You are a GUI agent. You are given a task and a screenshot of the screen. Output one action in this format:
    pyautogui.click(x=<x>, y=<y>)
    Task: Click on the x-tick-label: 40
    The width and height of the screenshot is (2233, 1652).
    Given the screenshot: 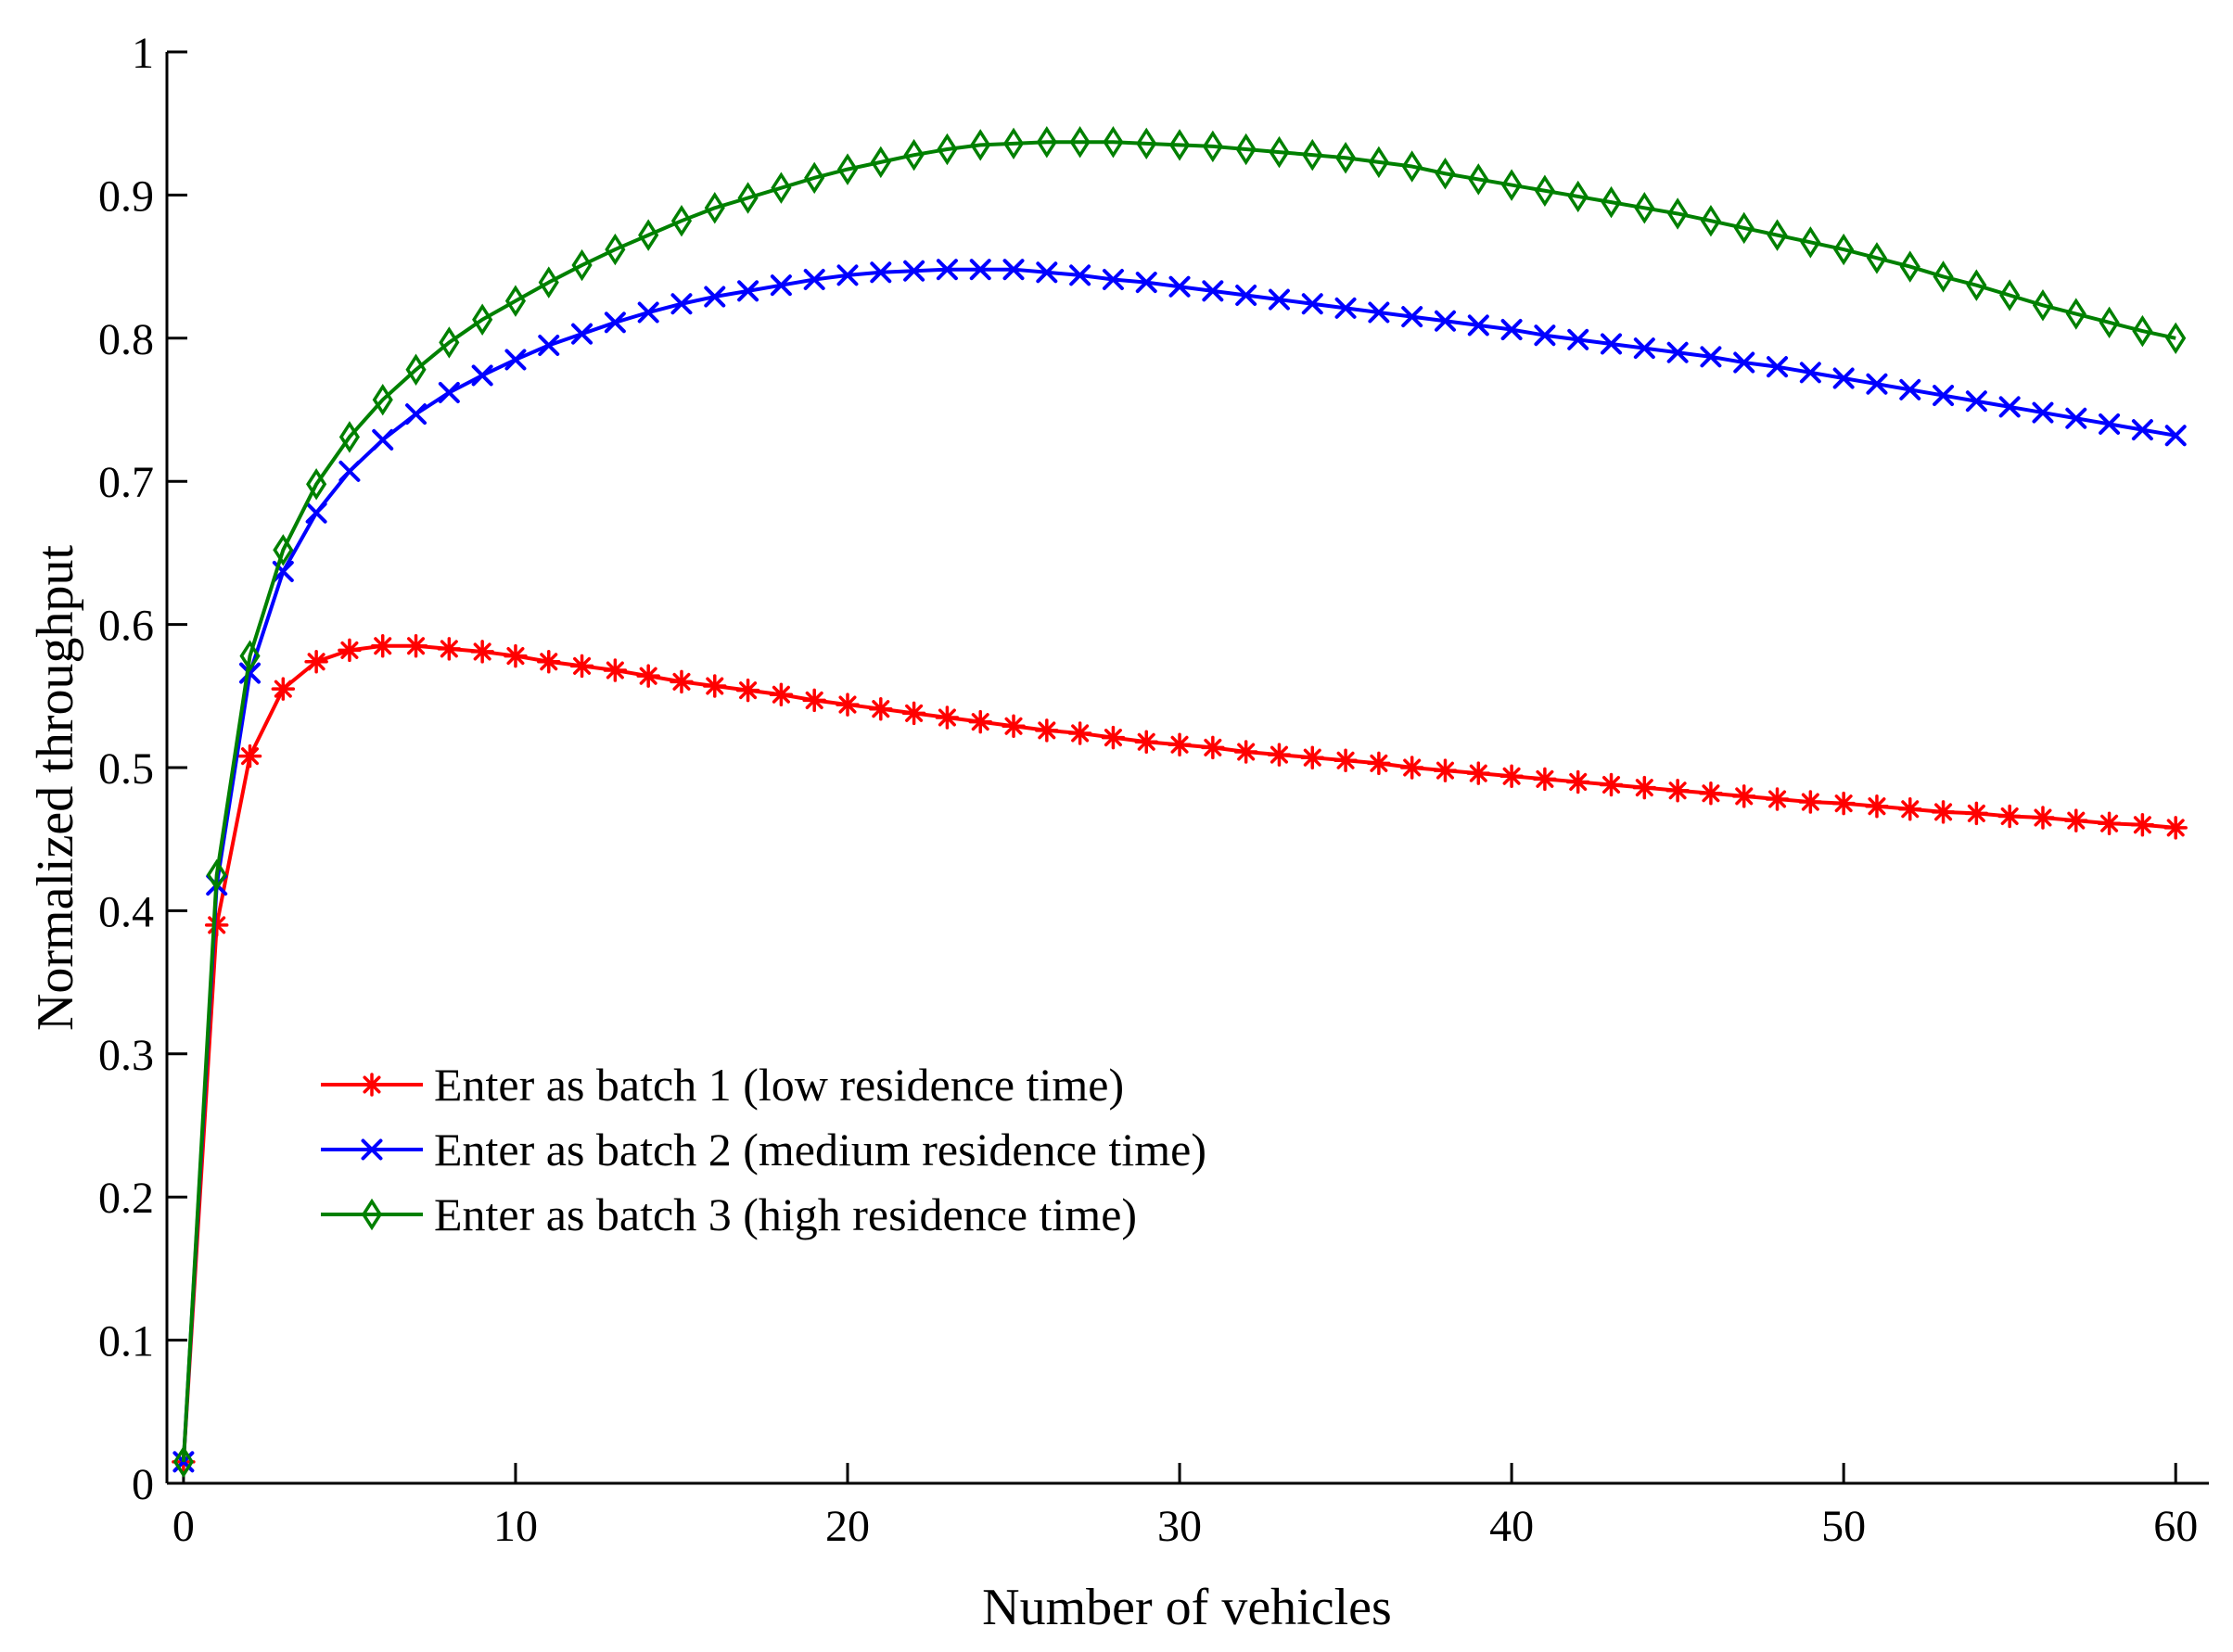 What is the action you would take?
    pyautogui.click(x=1512, y=1526)
    